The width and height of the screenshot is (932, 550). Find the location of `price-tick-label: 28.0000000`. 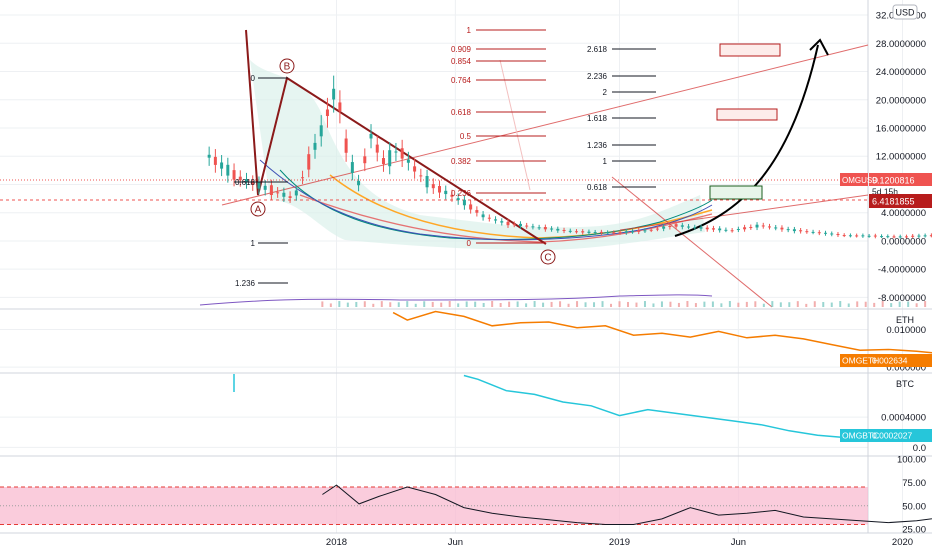

price-tick-label: 28.0000000 is located at coordinates (901, 44).